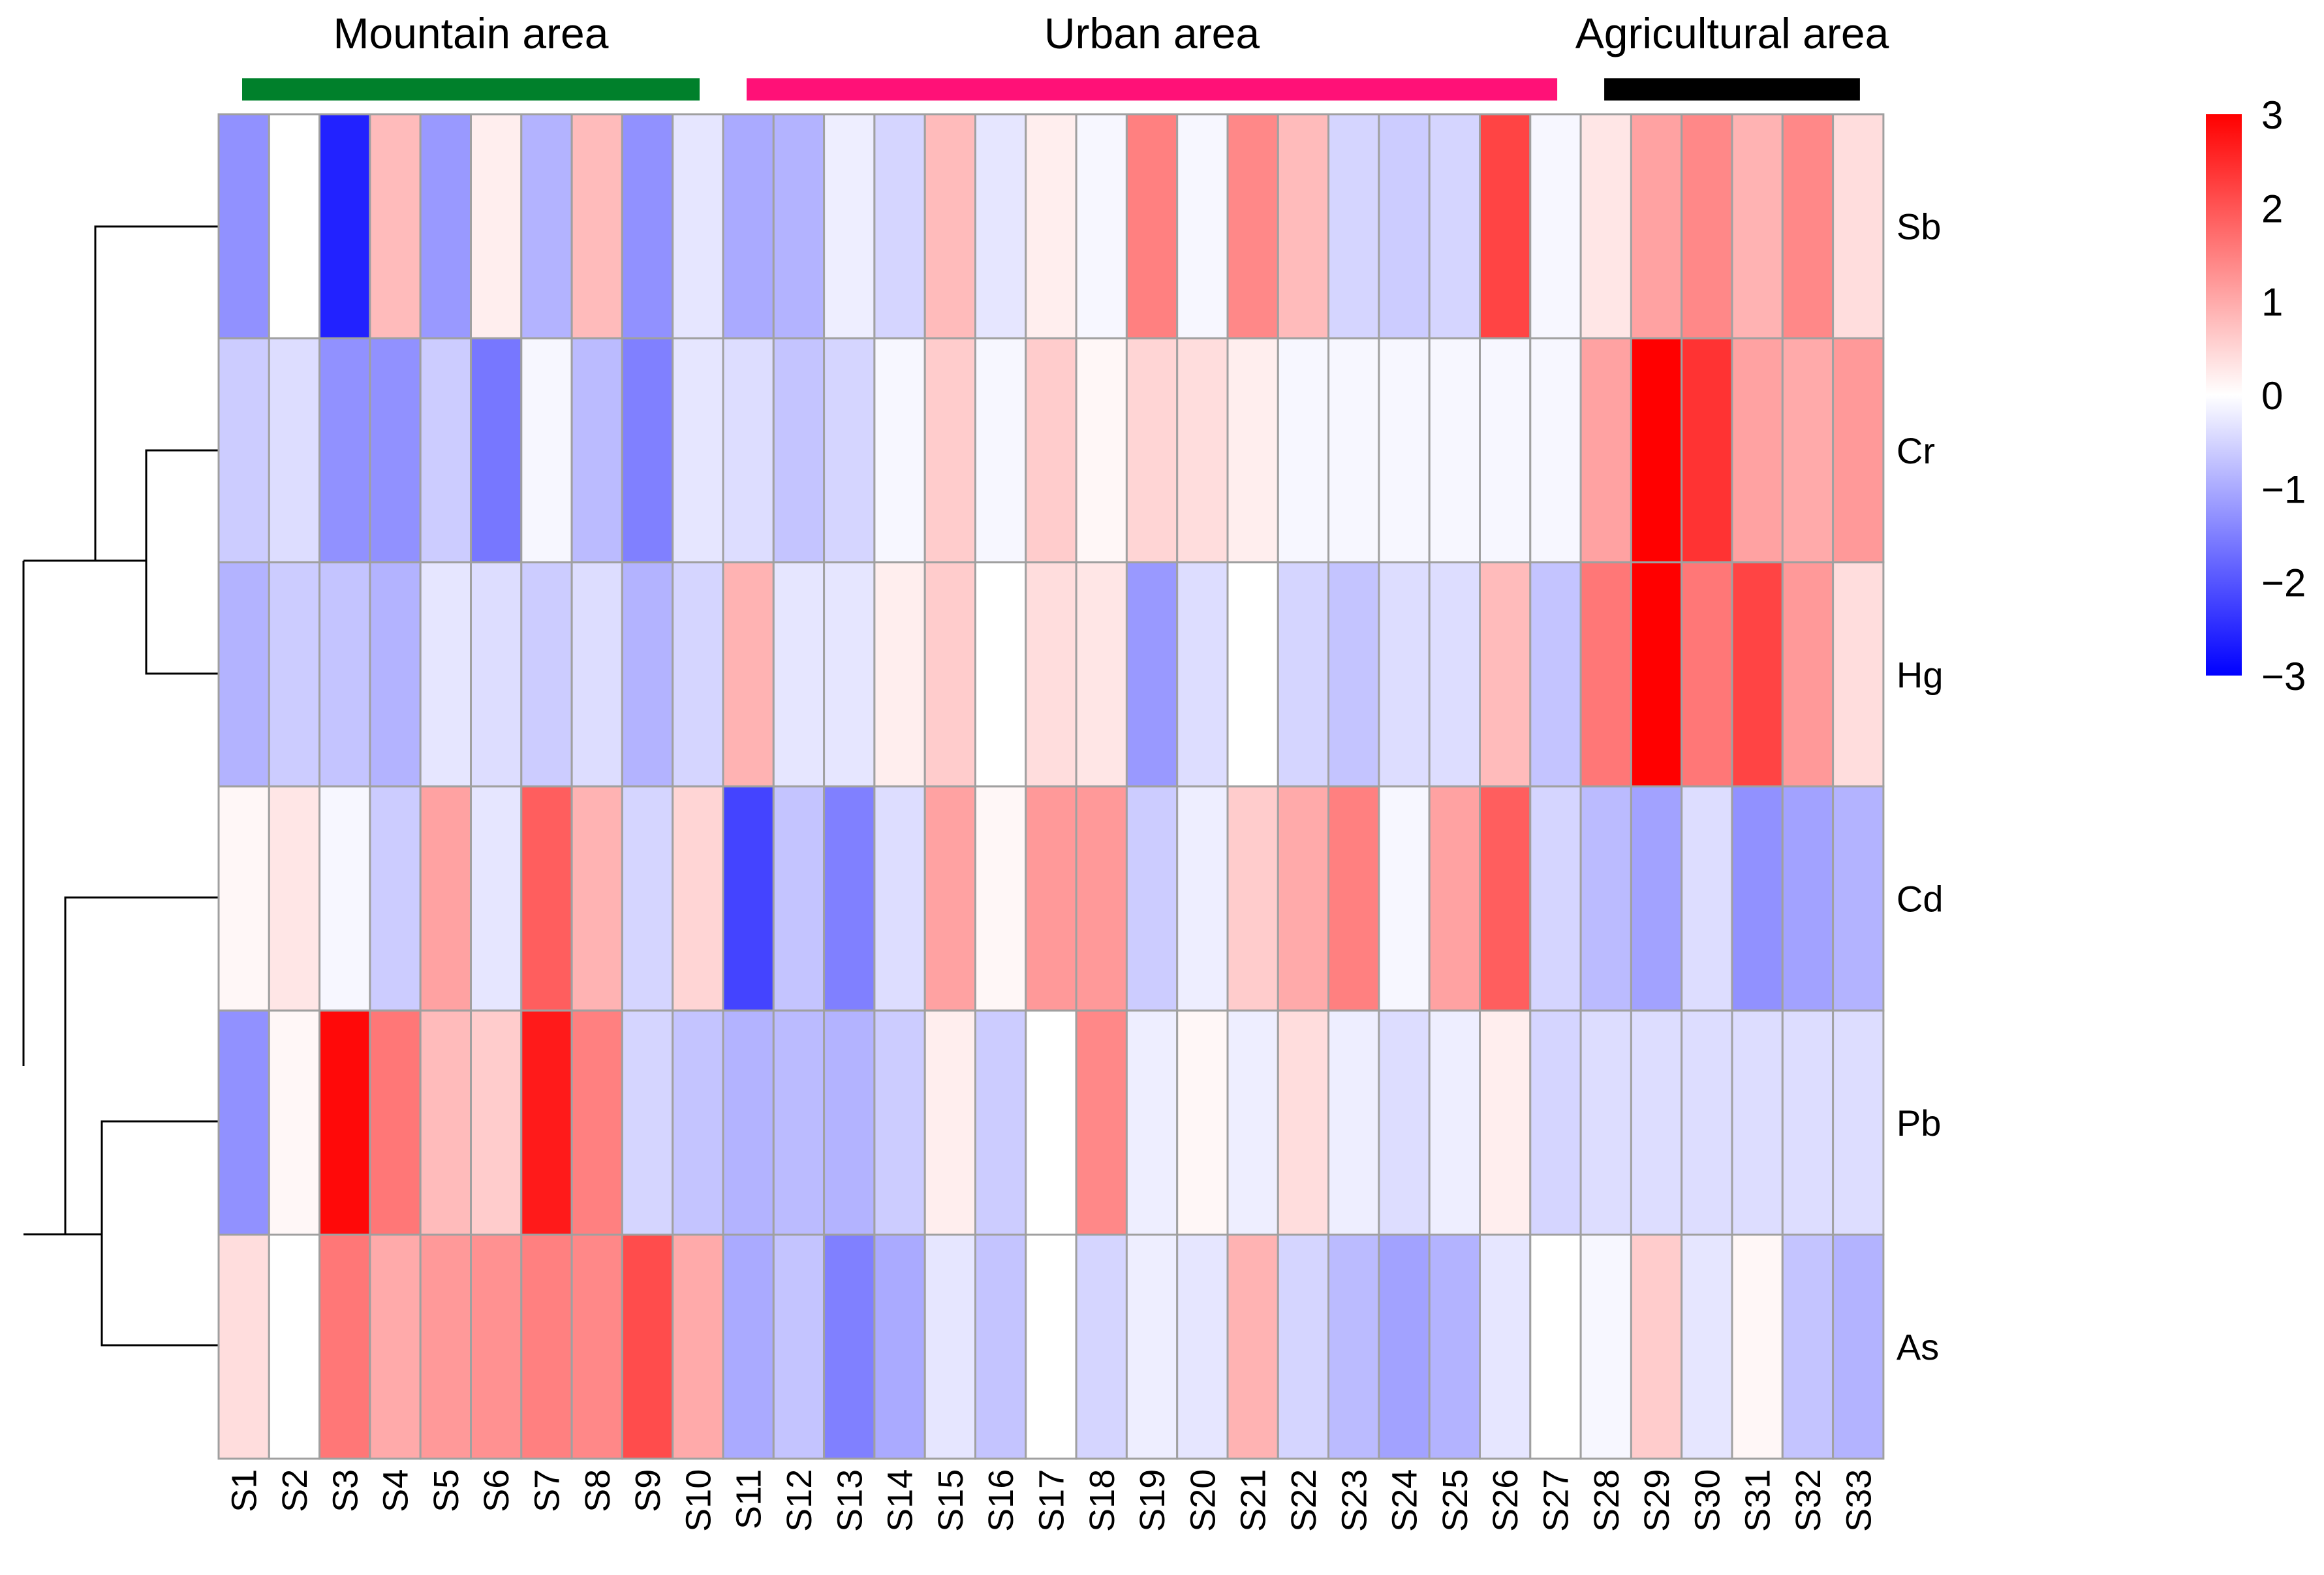  What do you see at coordinates (951, 1500) in the screenshot?
I see `column-label-s15: S15` at bounding box center [951, 1500].